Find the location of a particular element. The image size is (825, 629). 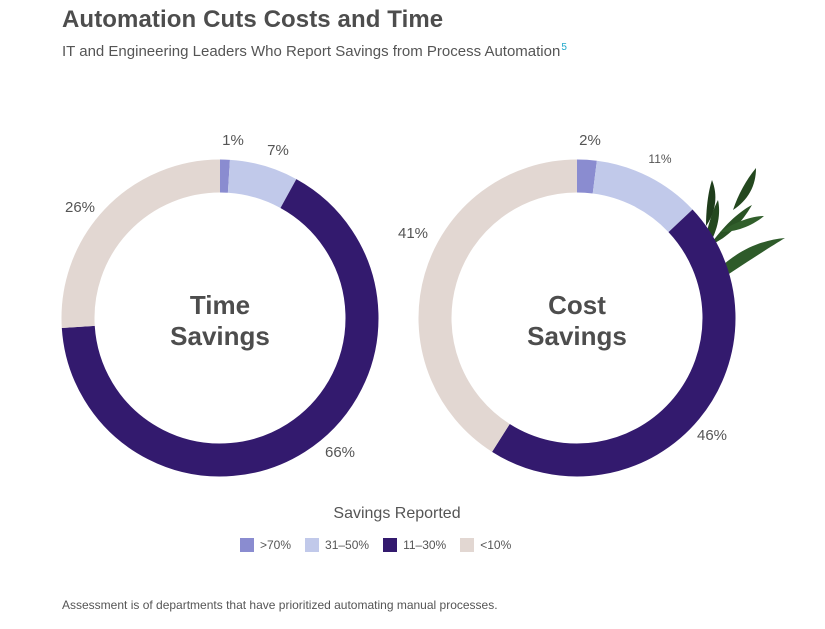

center-label: Time is located at coordinates (220, 305).